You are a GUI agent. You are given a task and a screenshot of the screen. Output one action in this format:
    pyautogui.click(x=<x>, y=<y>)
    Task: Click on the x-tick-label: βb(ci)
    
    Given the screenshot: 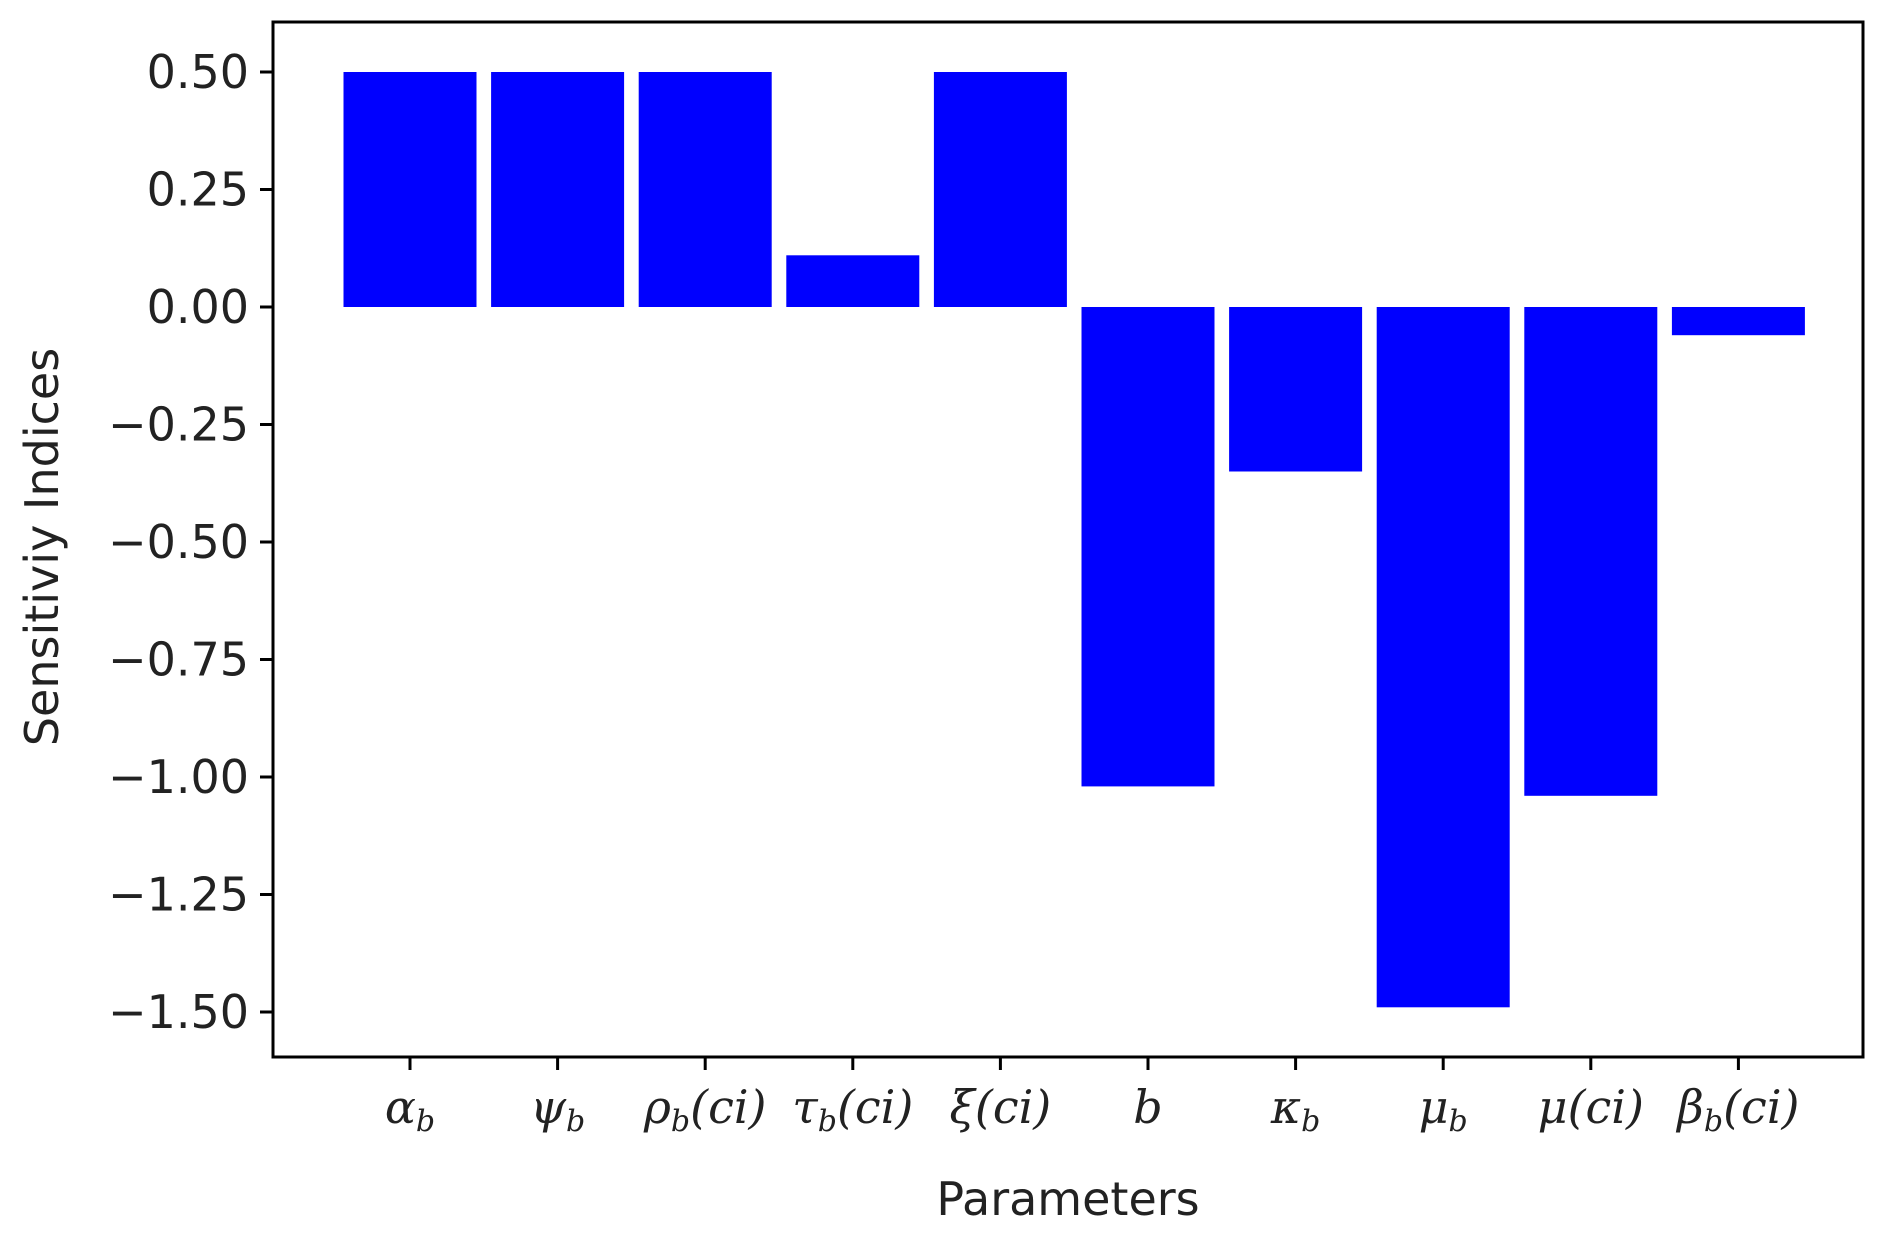 What is the action you would take?
    pyautogui.click(x=1737, y=1109)
    